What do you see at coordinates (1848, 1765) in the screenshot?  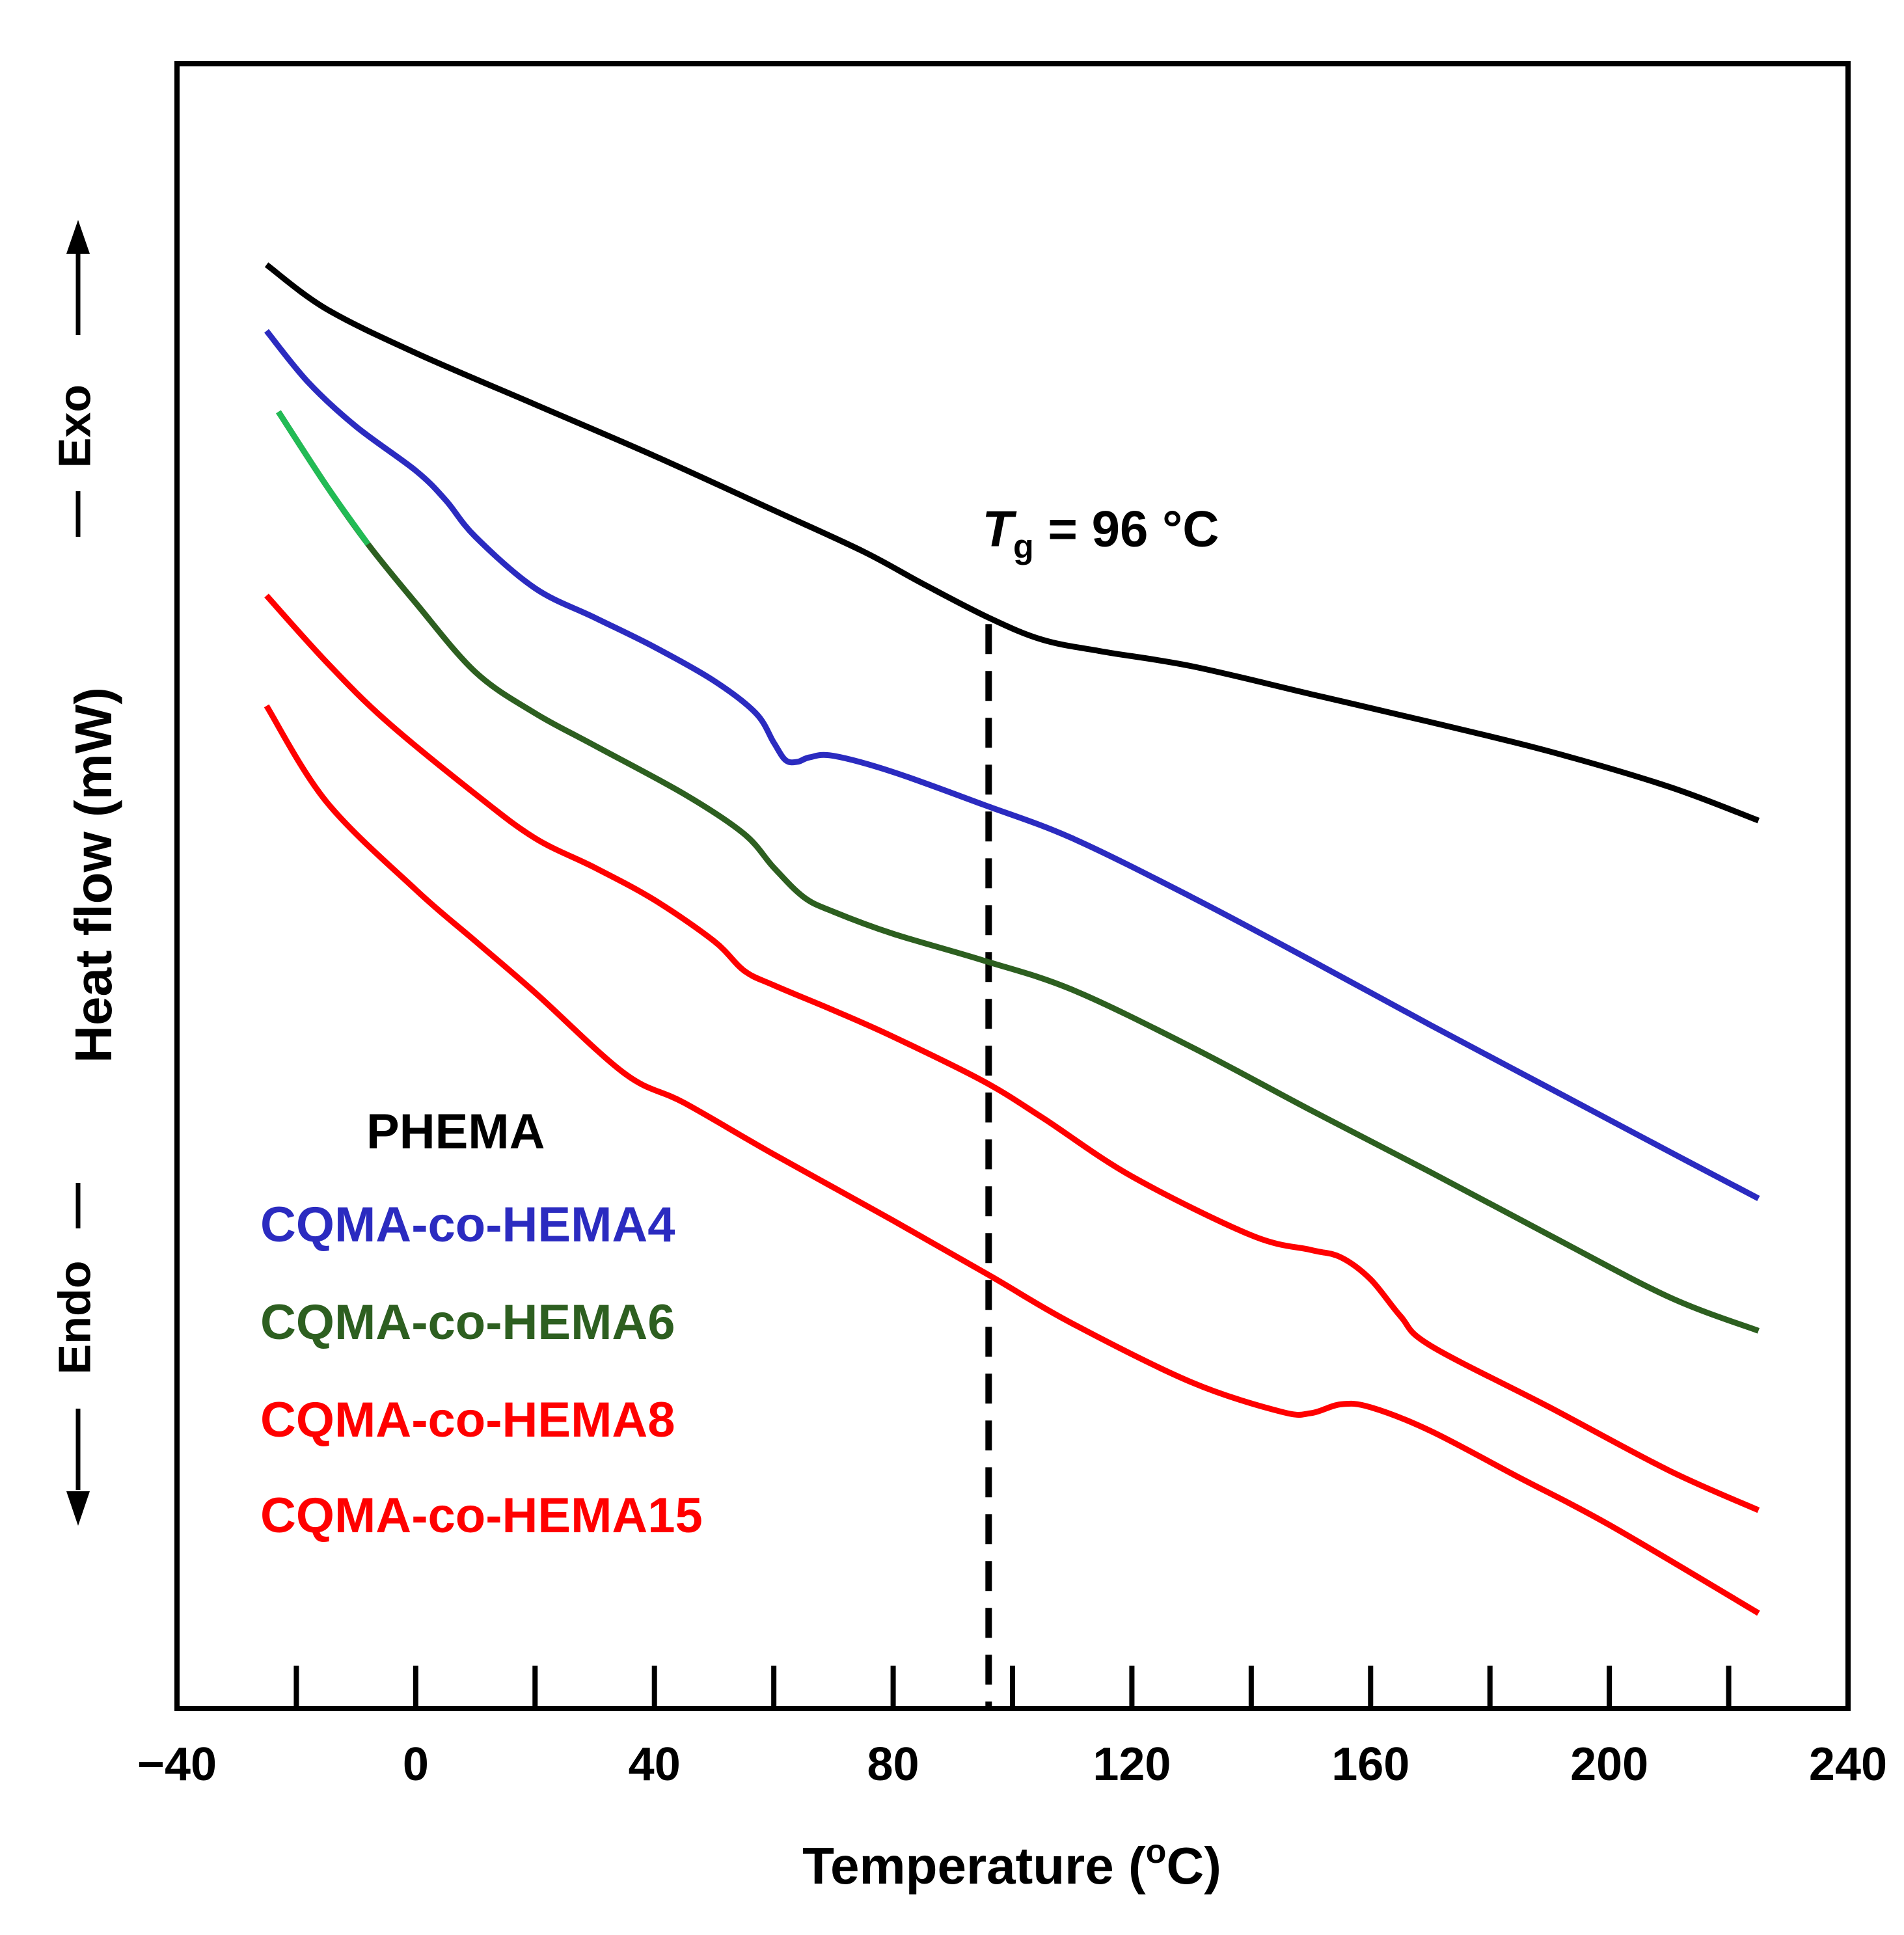 I see `x-tick-label: 240` at bounding box center [1848, 1765].